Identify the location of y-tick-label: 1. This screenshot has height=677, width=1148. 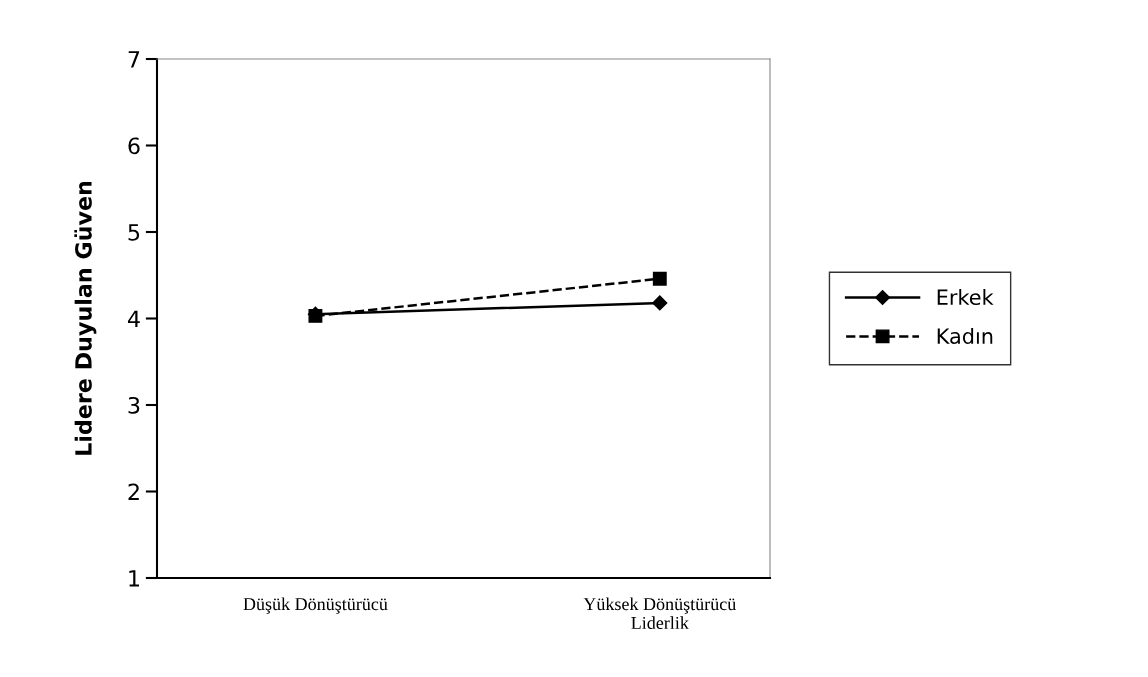
(134, 578).